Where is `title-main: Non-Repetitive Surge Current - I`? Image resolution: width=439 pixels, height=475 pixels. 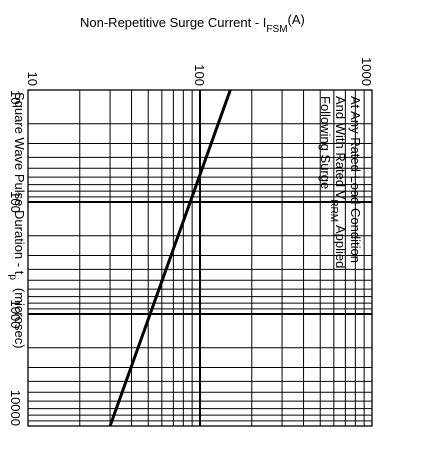
title-main: Non-Repetitive Surge Current - I is located at coordinates (173, 22).